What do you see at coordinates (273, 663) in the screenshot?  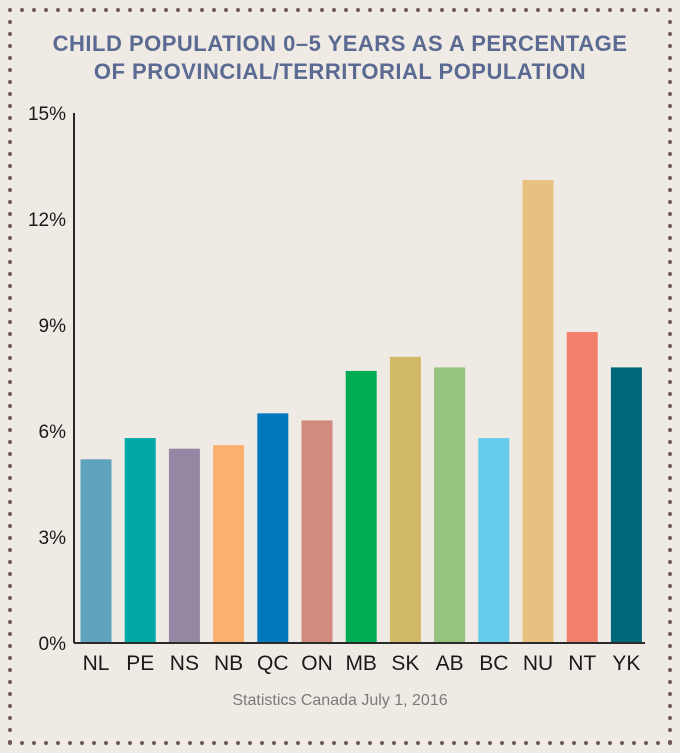 I see `x-tick-label: QC` at bounding box center [273, 663].